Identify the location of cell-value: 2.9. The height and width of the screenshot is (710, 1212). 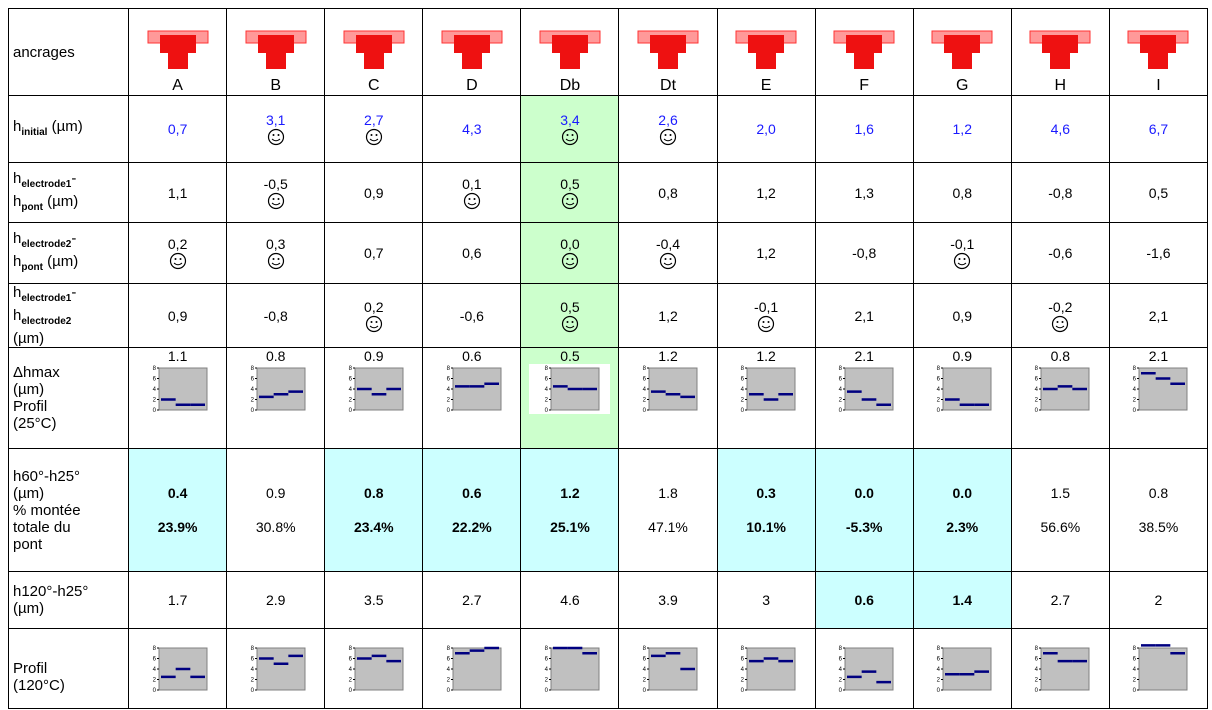
(275, 600).